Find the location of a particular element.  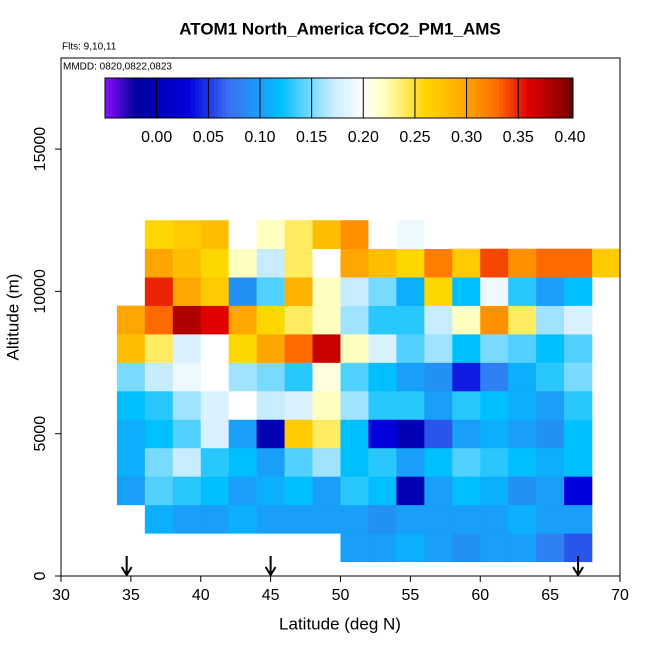

x-tick-label: 30 is located at coordinates (61, 595).